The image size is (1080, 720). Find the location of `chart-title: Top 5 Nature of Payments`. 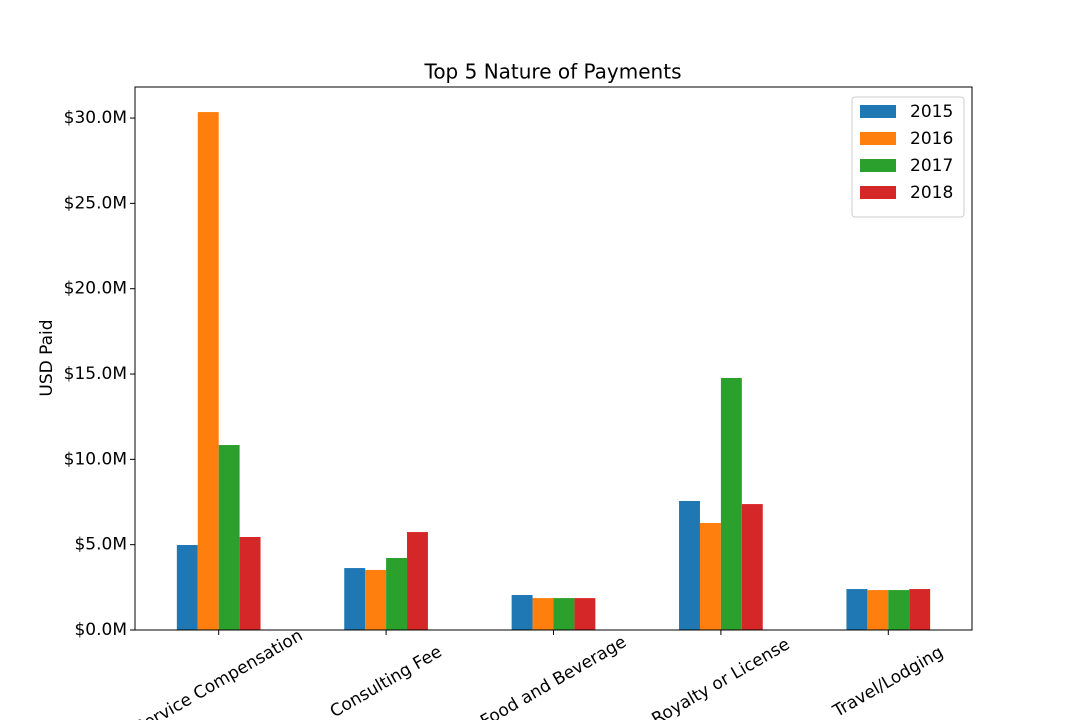

chart-title: Top 5 Nature of Payments is located at coordinates (553, 72).